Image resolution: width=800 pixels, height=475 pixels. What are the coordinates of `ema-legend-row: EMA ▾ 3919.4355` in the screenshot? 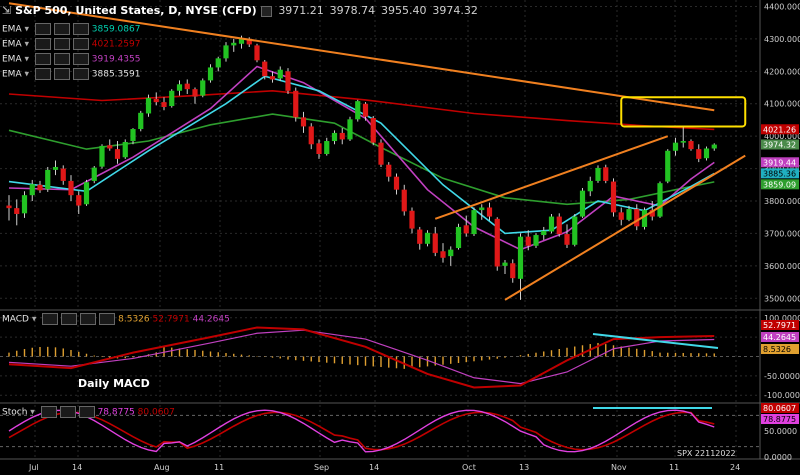 It's located at (71, 59).